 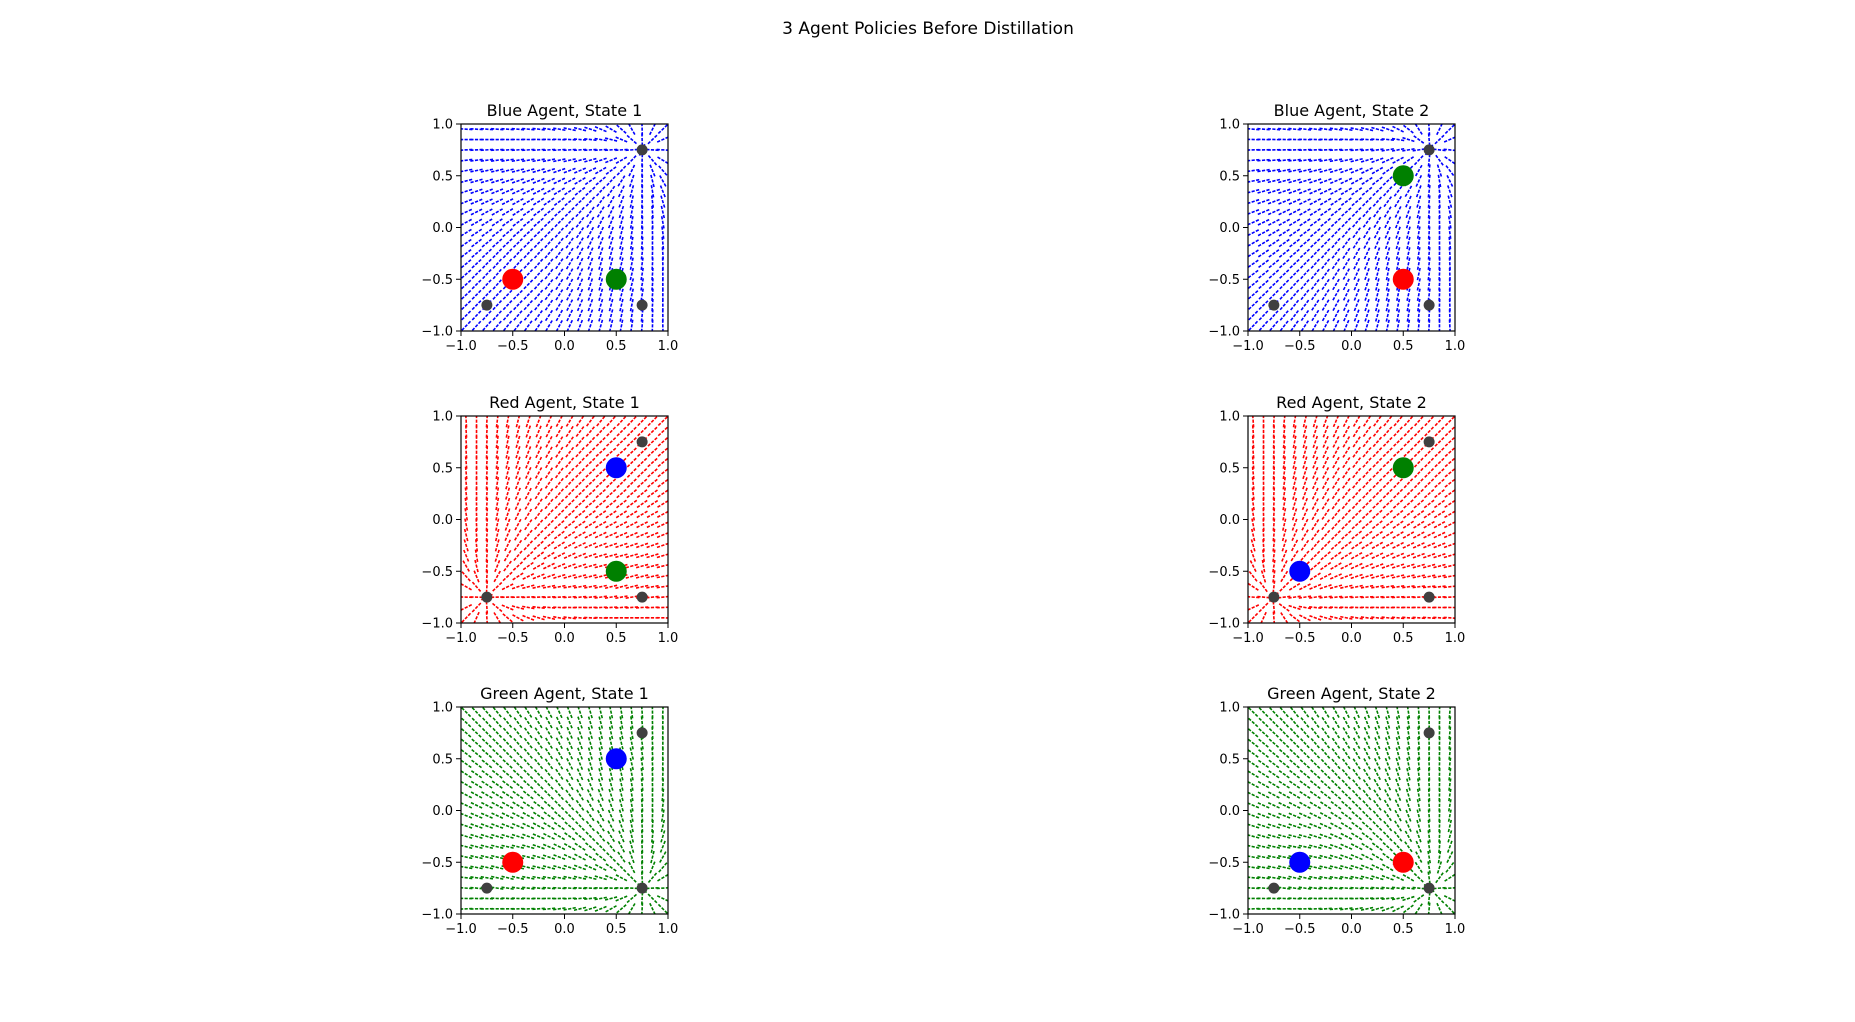 What do you see at coordinates (461, 346) in the screenshot?
I see `x-tick-label: −1.0` at bounding box center [461, 346].